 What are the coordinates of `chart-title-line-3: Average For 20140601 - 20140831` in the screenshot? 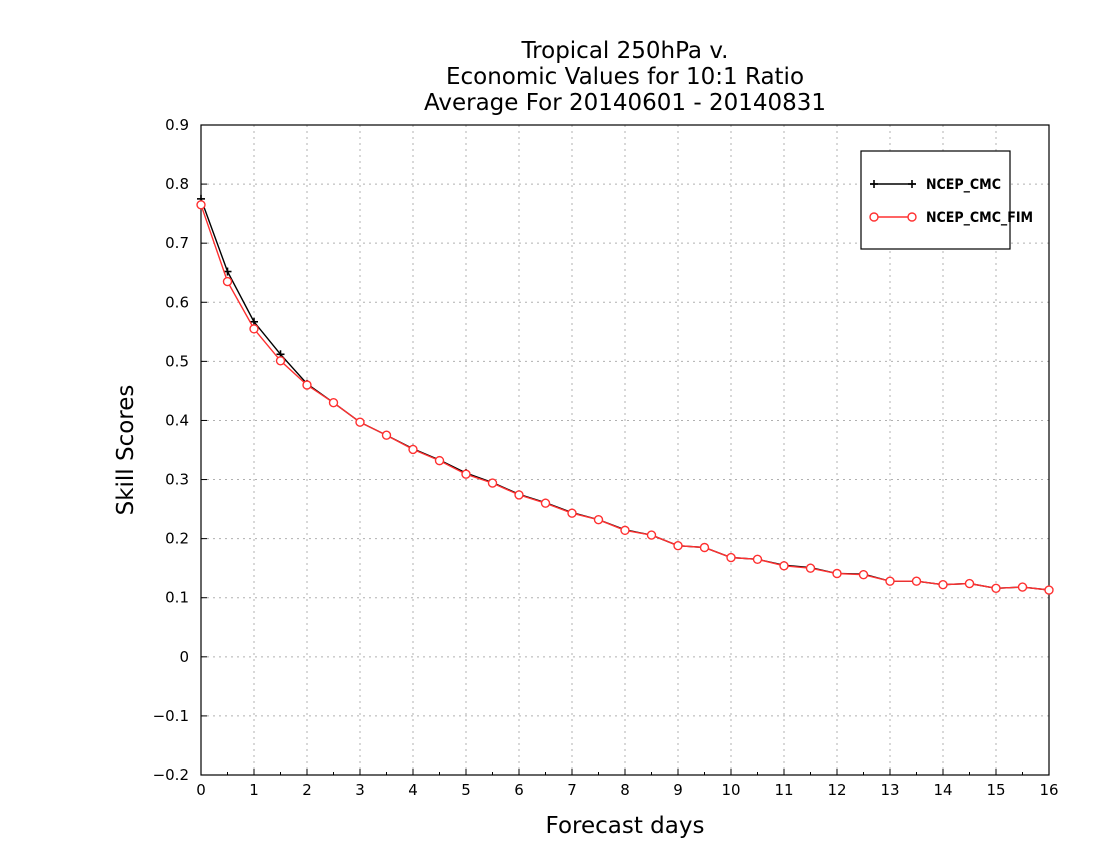 It's located at (625, 103).